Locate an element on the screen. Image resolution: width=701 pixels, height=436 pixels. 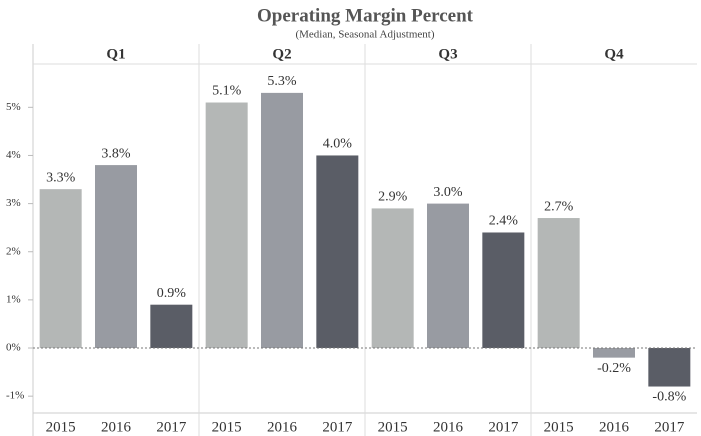
value-label: 4.0% is located at coordinates (338, 144).